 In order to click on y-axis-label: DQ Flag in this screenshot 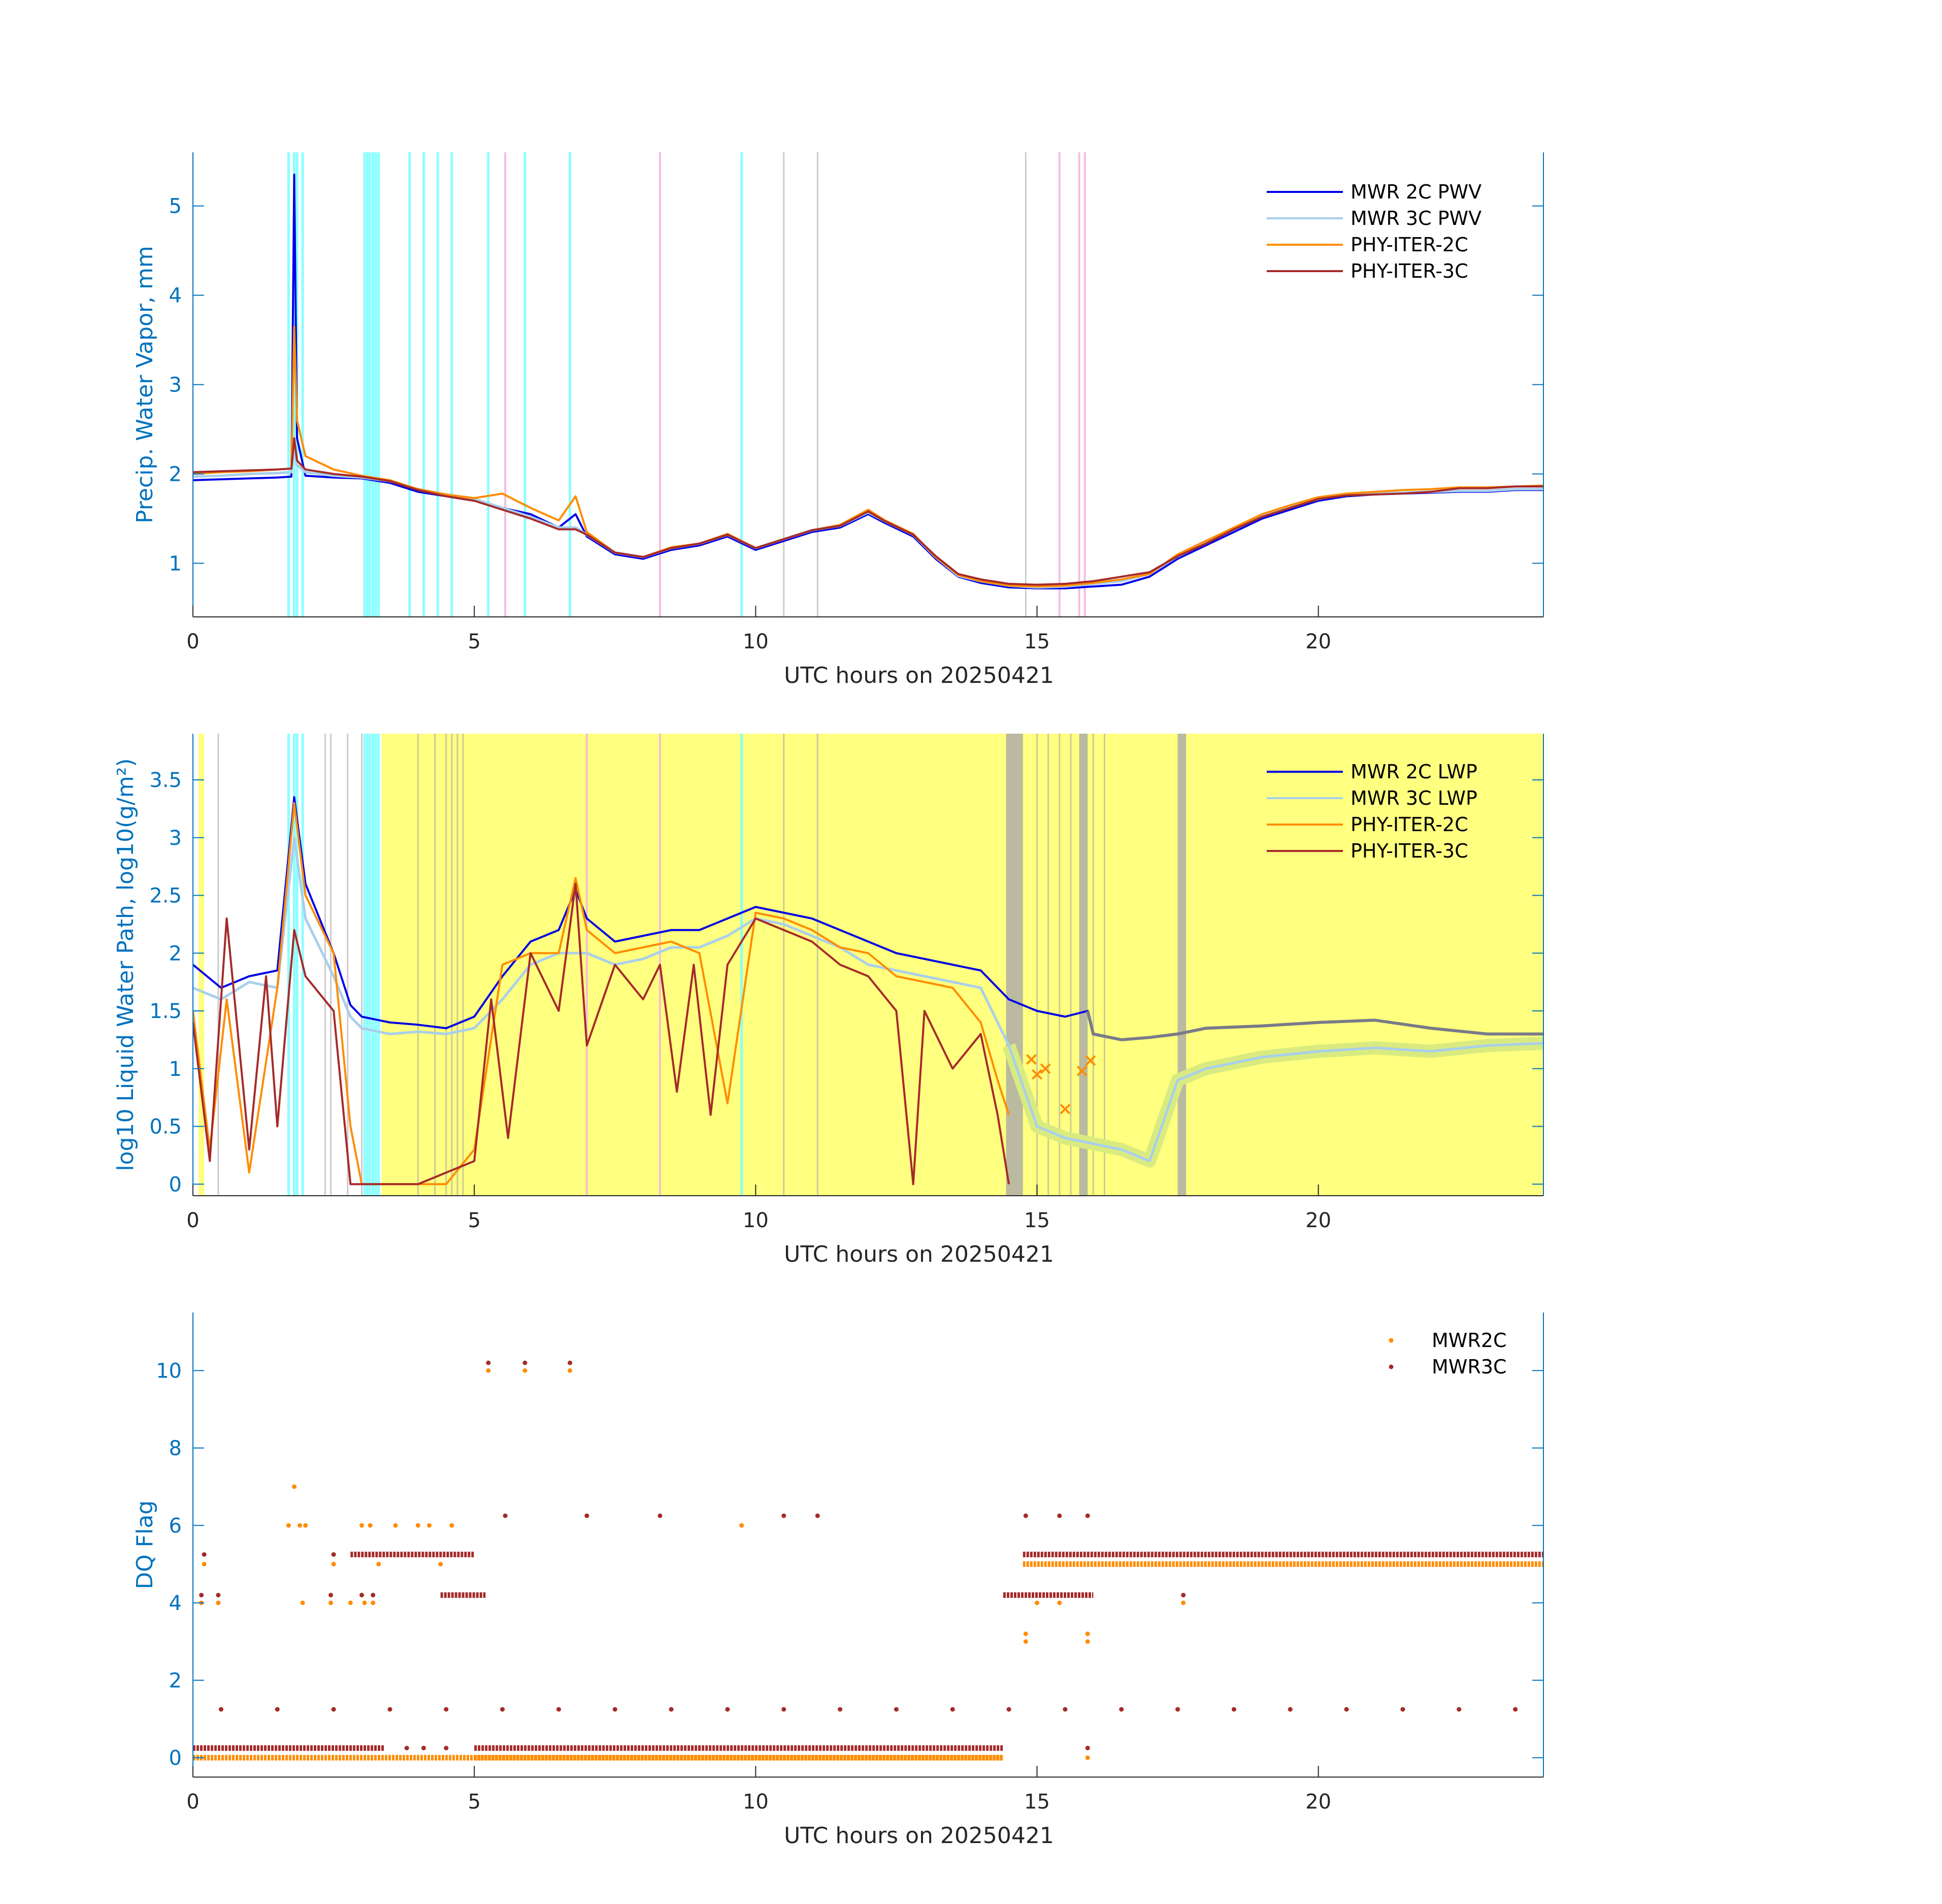, I will do `click(145, 1545)`.